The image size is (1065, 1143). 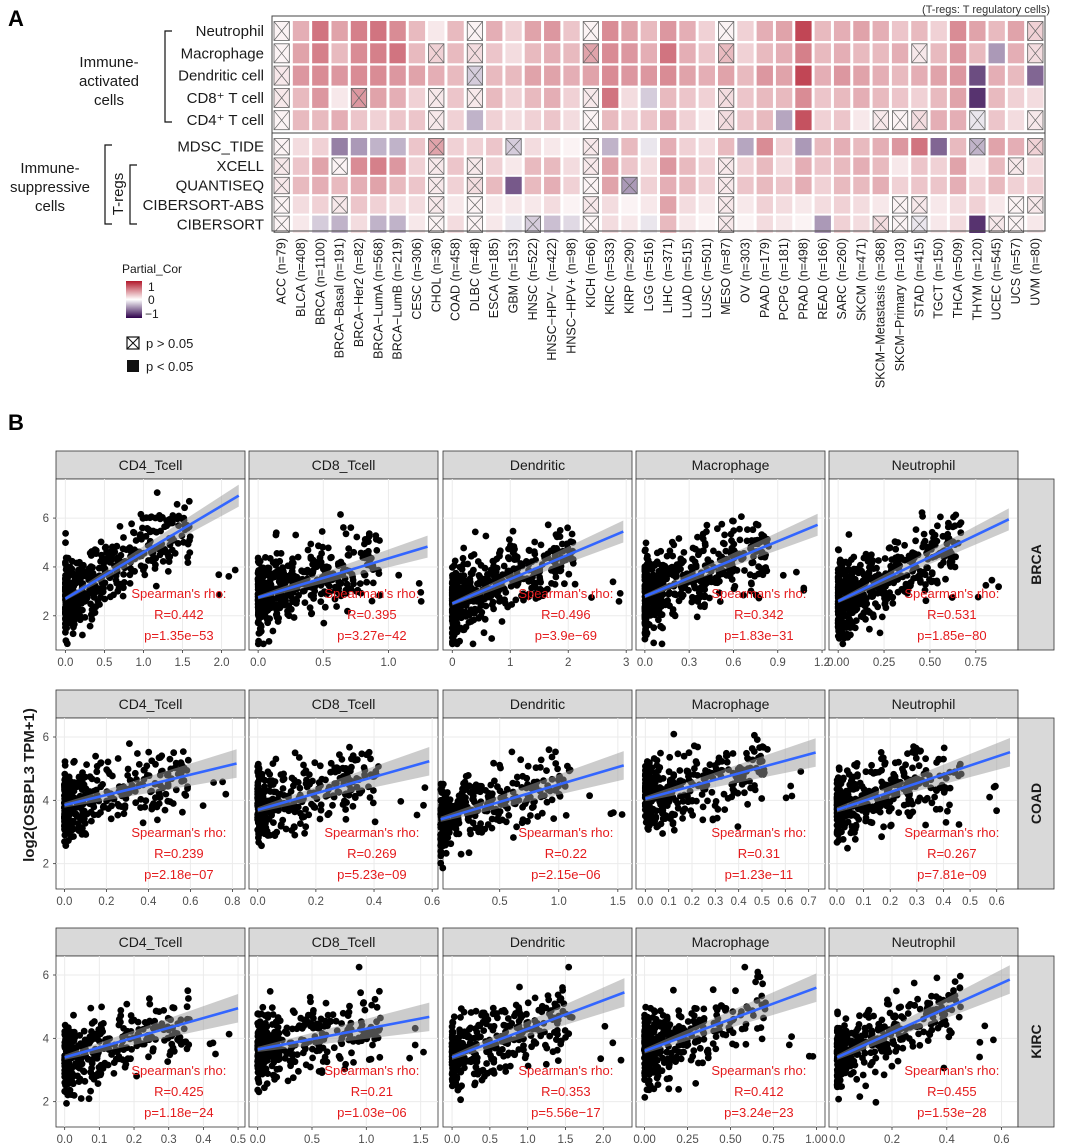 I want to click on panel-b-letter: B, so click(x=16, y=422).